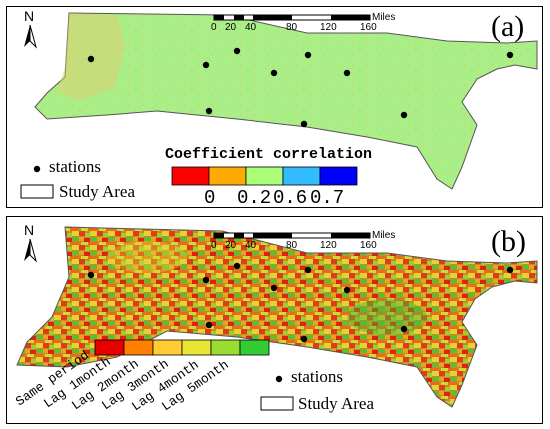 Image resolution: width=550 pixels, height=429 pixels. What do you see at coordinates (300, 87) in the screenshot?
I see `stations-a` at bounding box center [300, 87].